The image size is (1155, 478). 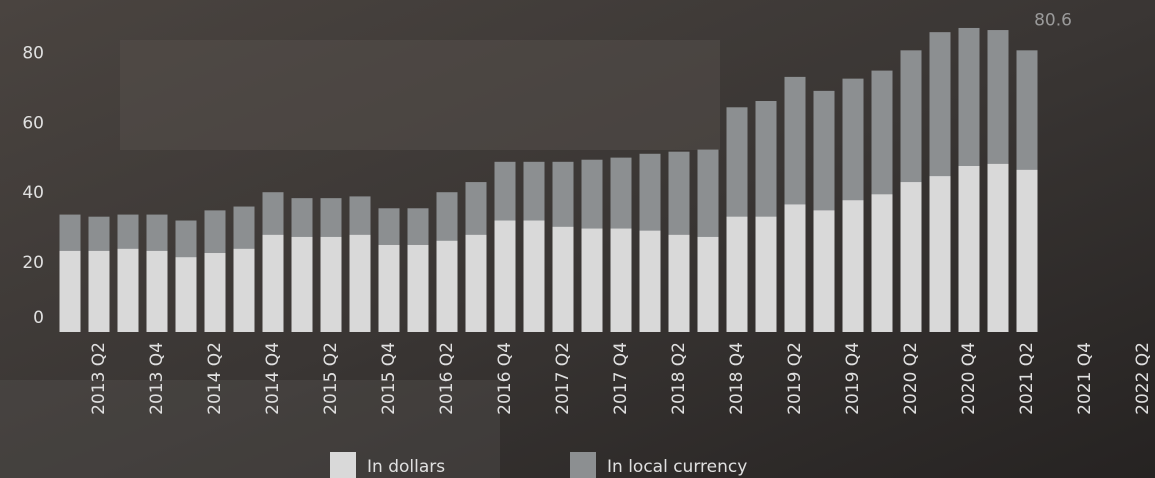 I want to click on x-tick-label: 2017 Q2, so click(x=563, y=378).